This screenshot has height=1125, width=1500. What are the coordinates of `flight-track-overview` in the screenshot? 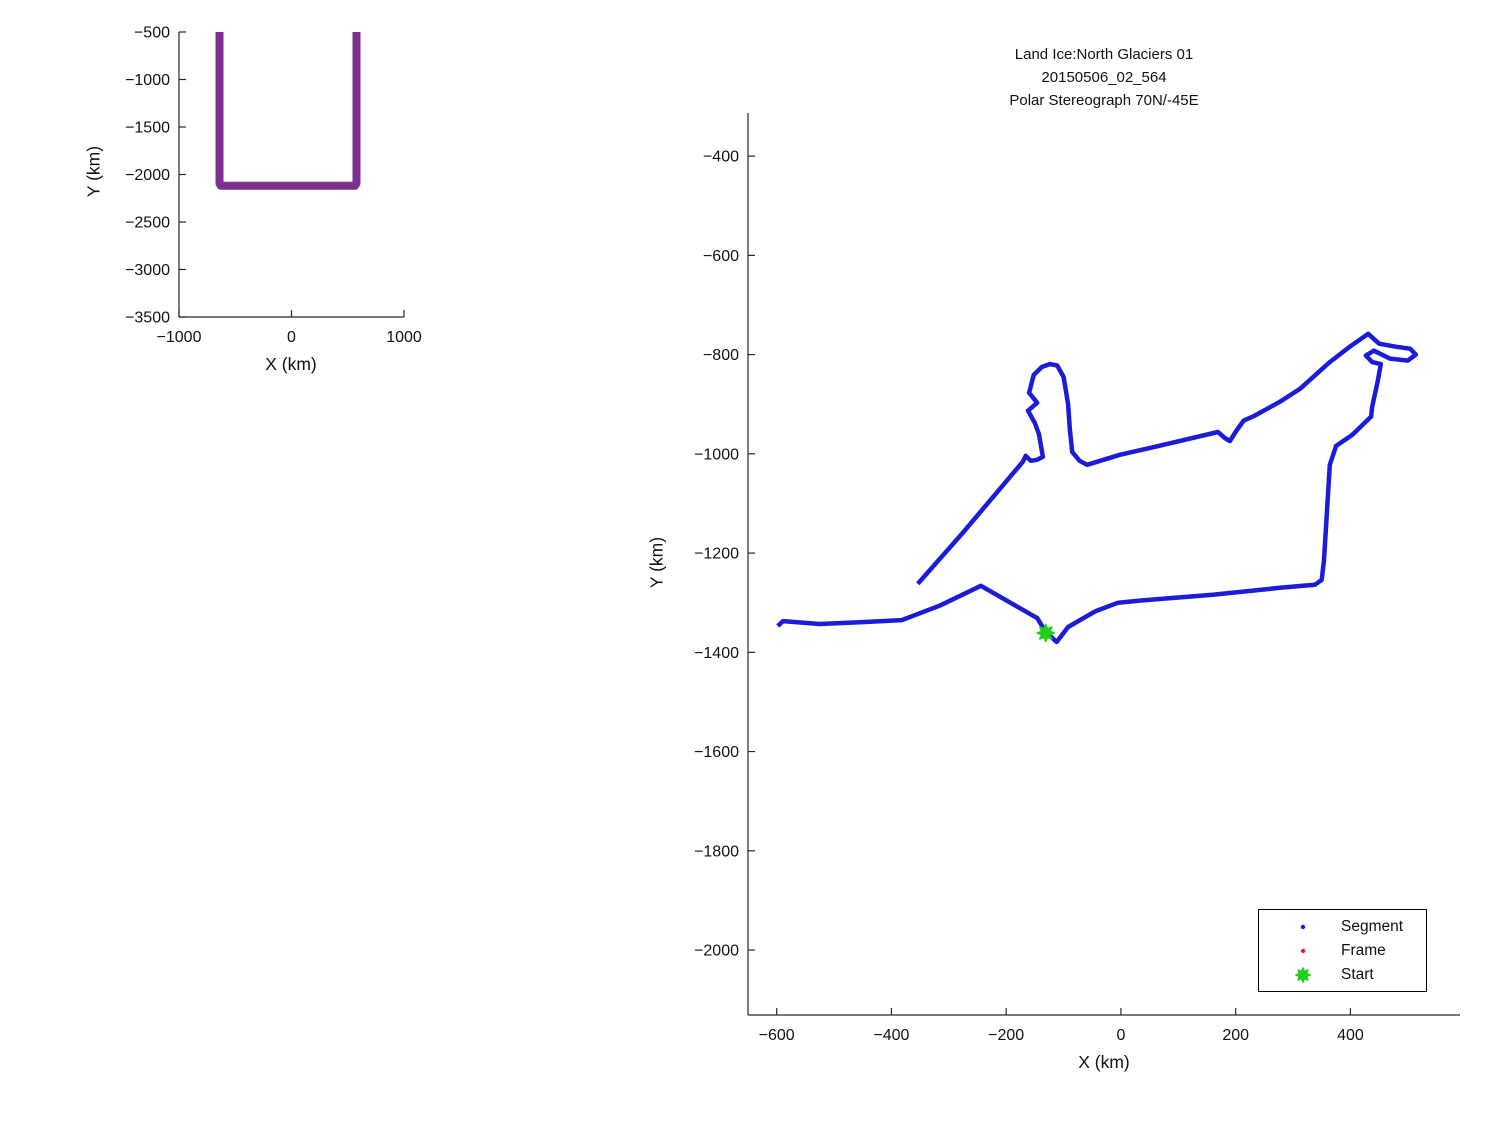 It's located at (288, 111).